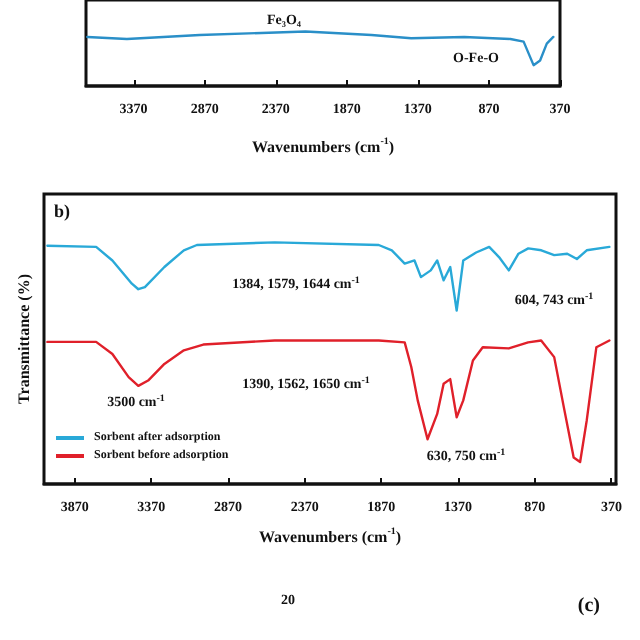 The height and width of the screenshot is (640, 640). What do you see at coordinates (62, 211) in the screenshot?
I see `chart-title: b)` at bounding box center [62, 211].